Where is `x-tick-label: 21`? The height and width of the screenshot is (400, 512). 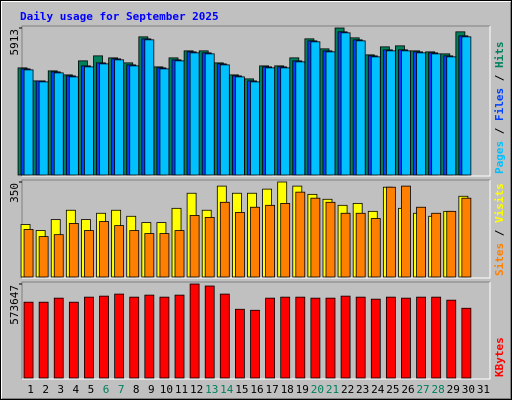 x-tick-label: 21 is located at coordinates (332, 389).